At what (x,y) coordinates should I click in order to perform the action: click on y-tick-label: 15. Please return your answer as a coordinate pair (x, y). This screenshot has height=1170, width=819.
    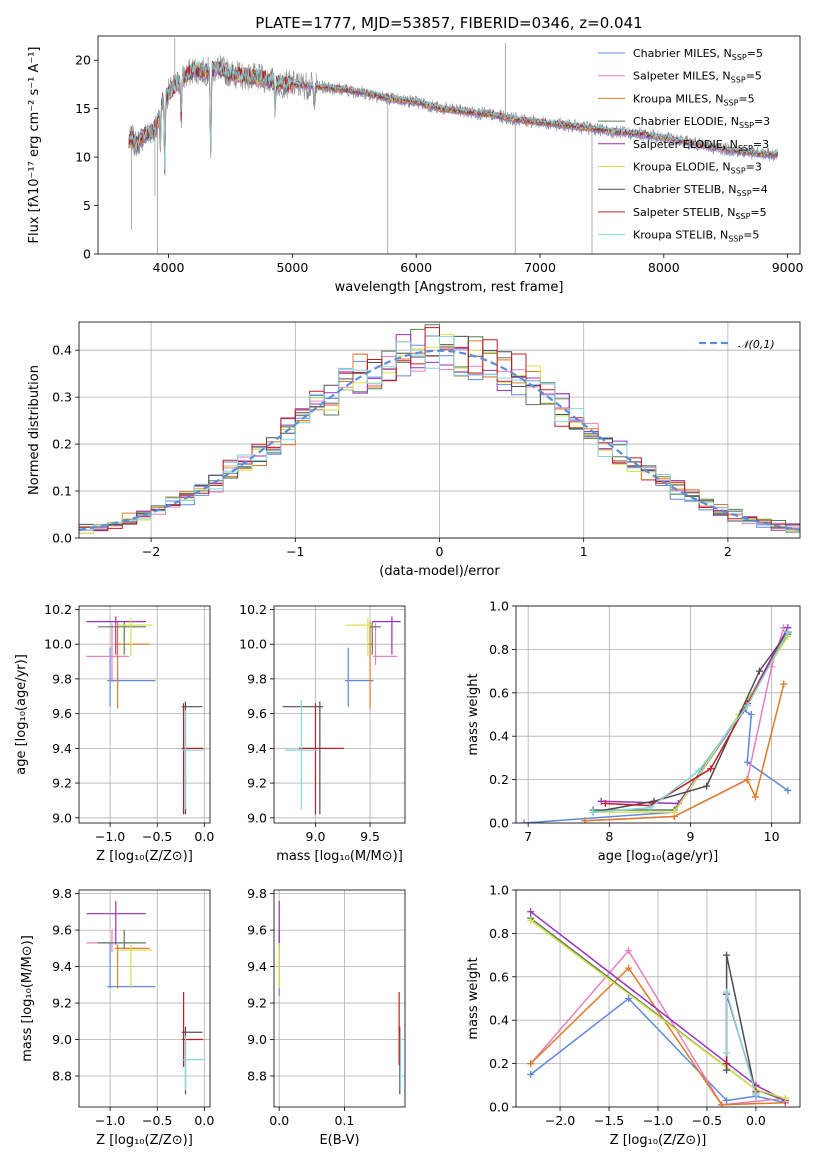
    Looking at the image, I should click on (83, 108).